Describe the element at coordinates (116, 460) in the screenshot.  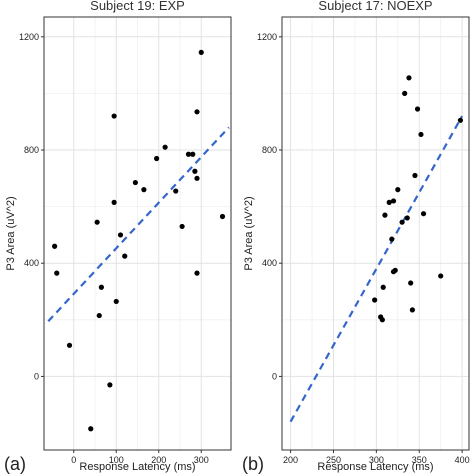
I see `x-tick-label: 100` at that location.